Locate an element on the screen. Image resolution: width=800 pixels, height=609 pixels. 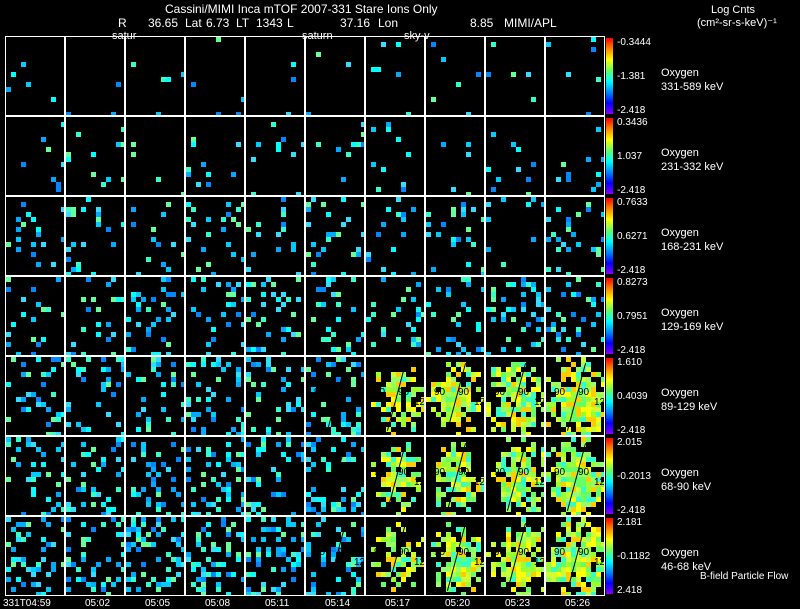
colorbar-mid: -0.1182 is located at coordinates (634, 556).